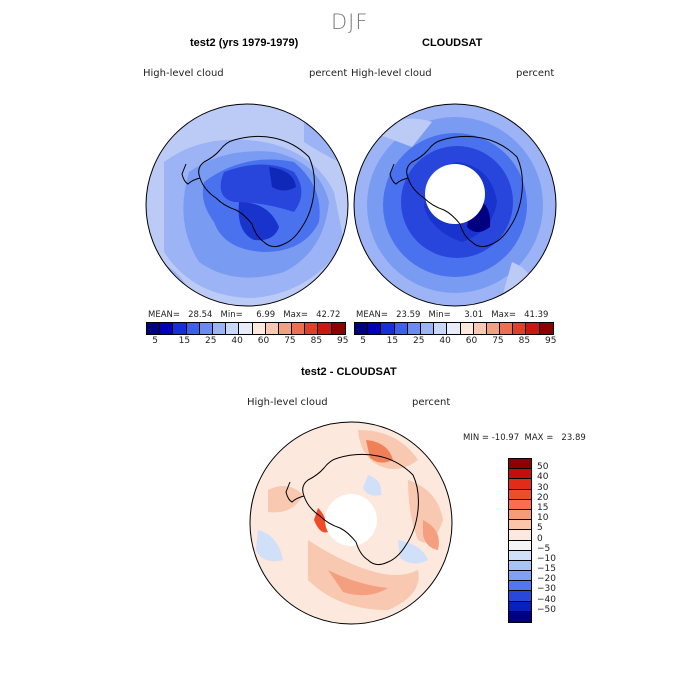 The width and height of the screenshot is (700, 700). What do you see at coordinates (247, 342) in the screenshot?
I see `panel1-colorbar-ticks: 5 15 25 40 60 75 85 95` at bounding box center [247, 342].